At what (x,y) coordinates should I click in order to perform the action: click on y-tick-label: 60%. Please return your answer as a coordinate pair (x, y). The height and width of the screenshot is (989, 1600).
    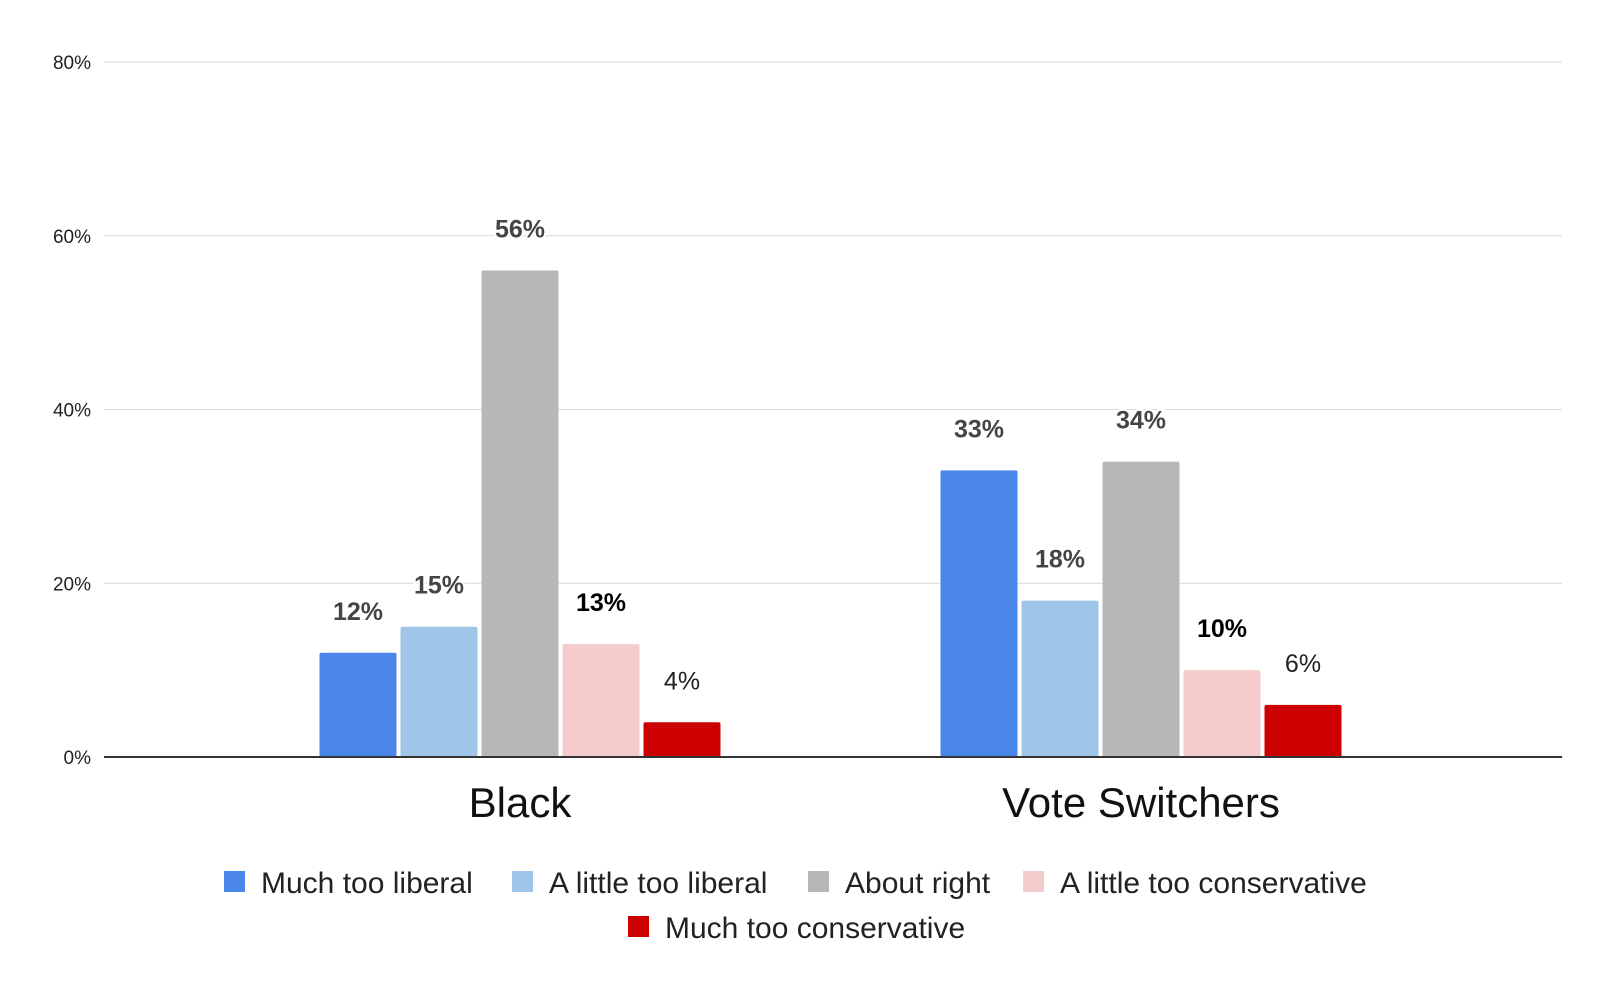
    Looking at the image, I should click on (72, 237).